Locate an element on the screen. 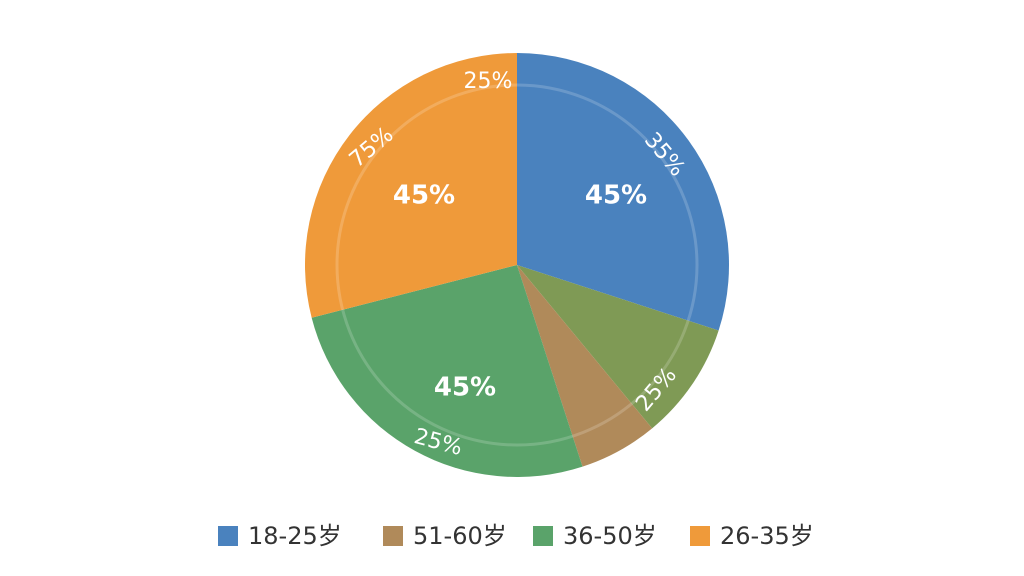  legend-label: 51-60岁 is located at coordinates (460, 536).